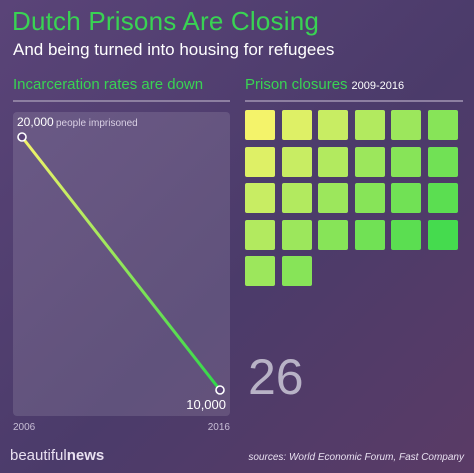 The width and height of the screenshot is (474, 473). I want to click on x-tick-label: 2016, so click(219, 427).